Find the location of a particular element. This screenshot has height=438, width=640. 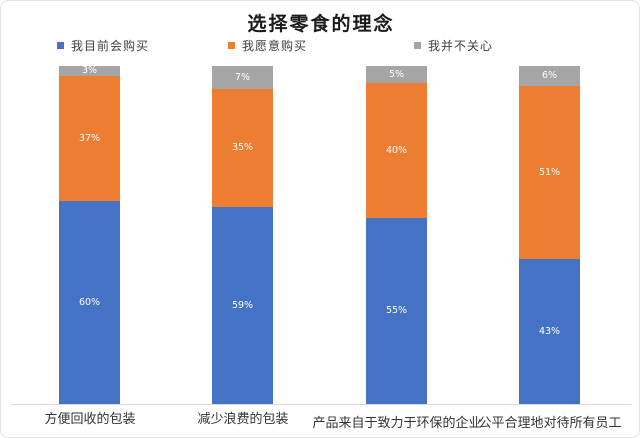

data-label: 60% is located at coordinates (89, 302).